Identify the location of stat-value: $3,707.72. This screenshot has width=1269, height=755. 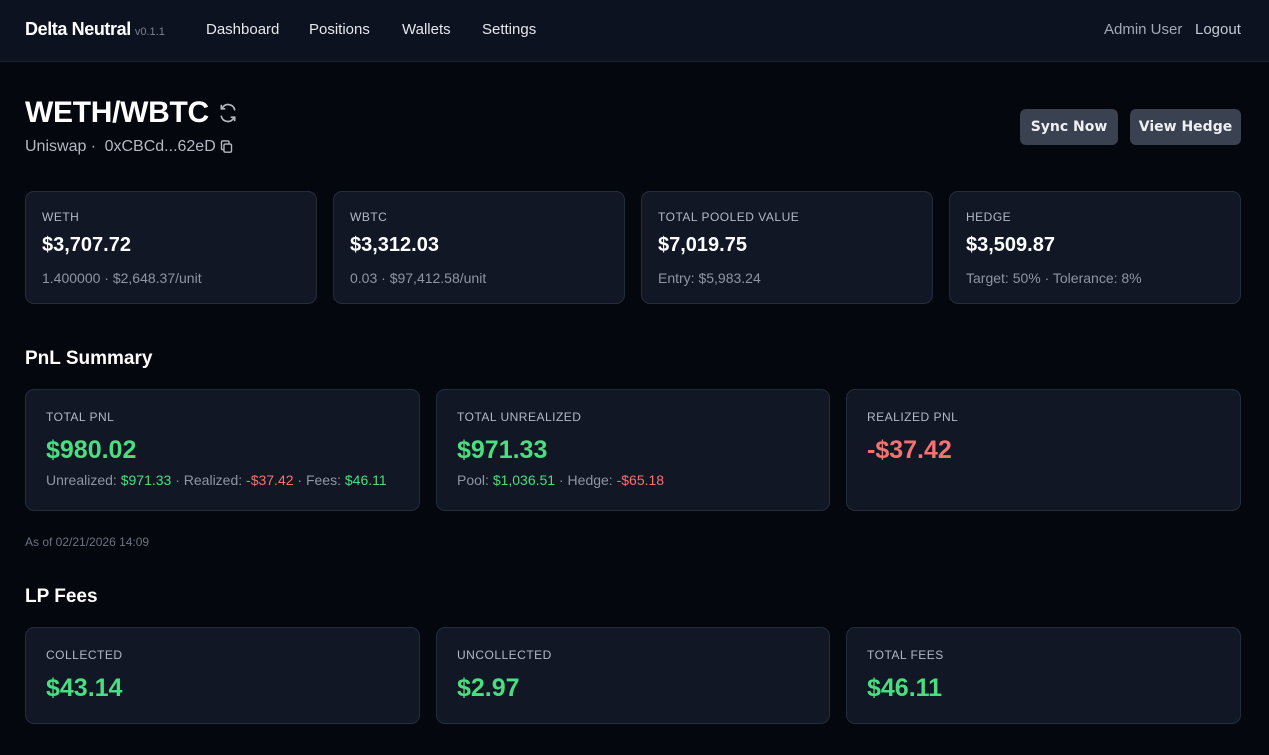
(86, 245).